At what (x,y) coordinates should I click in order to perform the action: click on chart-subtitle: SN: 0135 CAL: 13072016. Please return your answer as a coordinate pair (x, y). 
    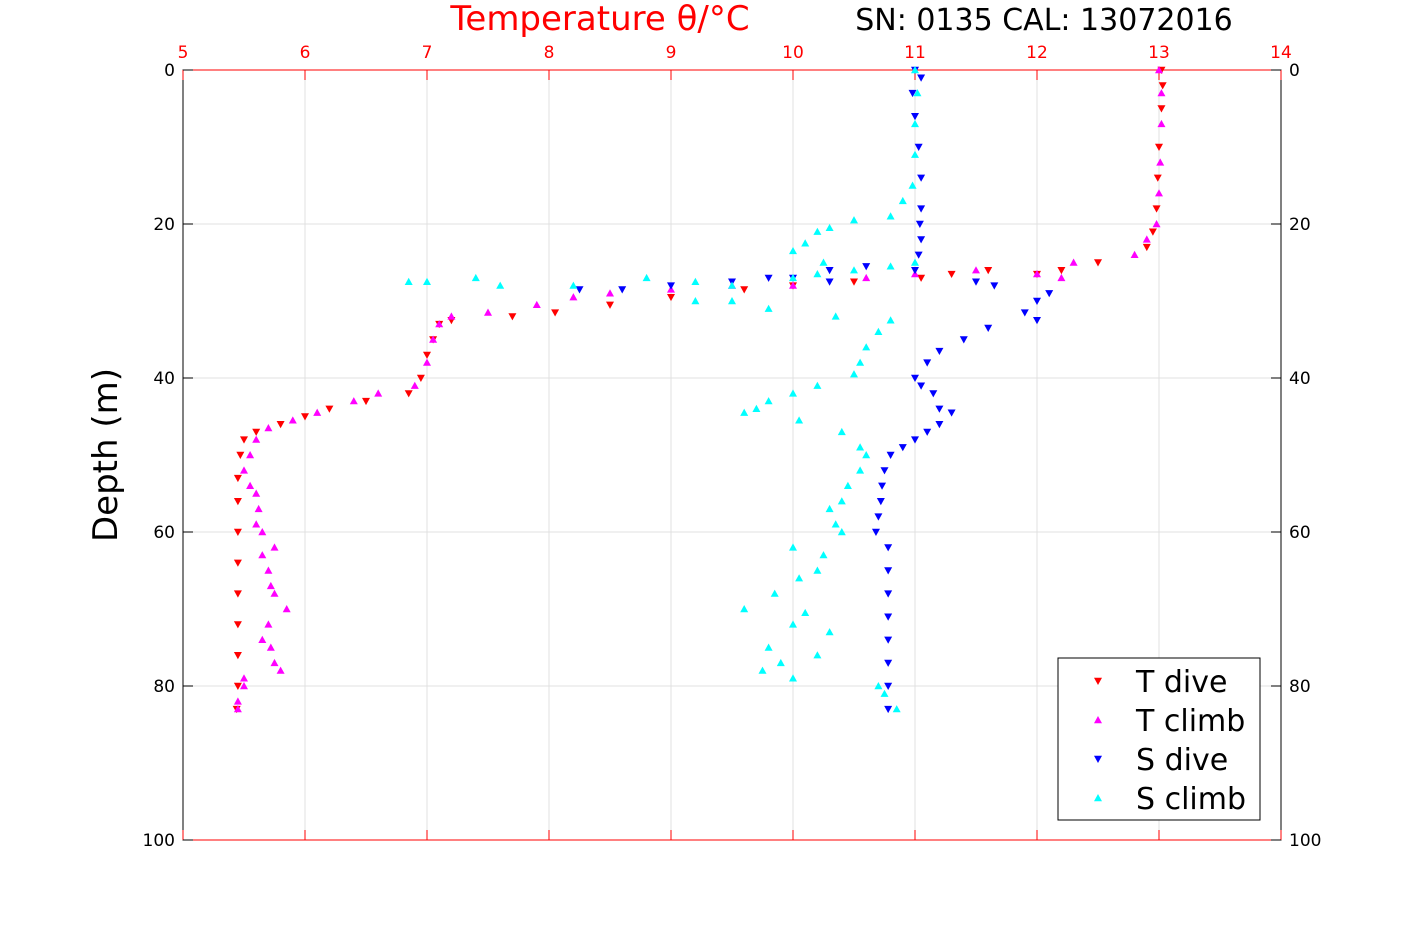
    Looking at the image, I should click on (1044, 20).